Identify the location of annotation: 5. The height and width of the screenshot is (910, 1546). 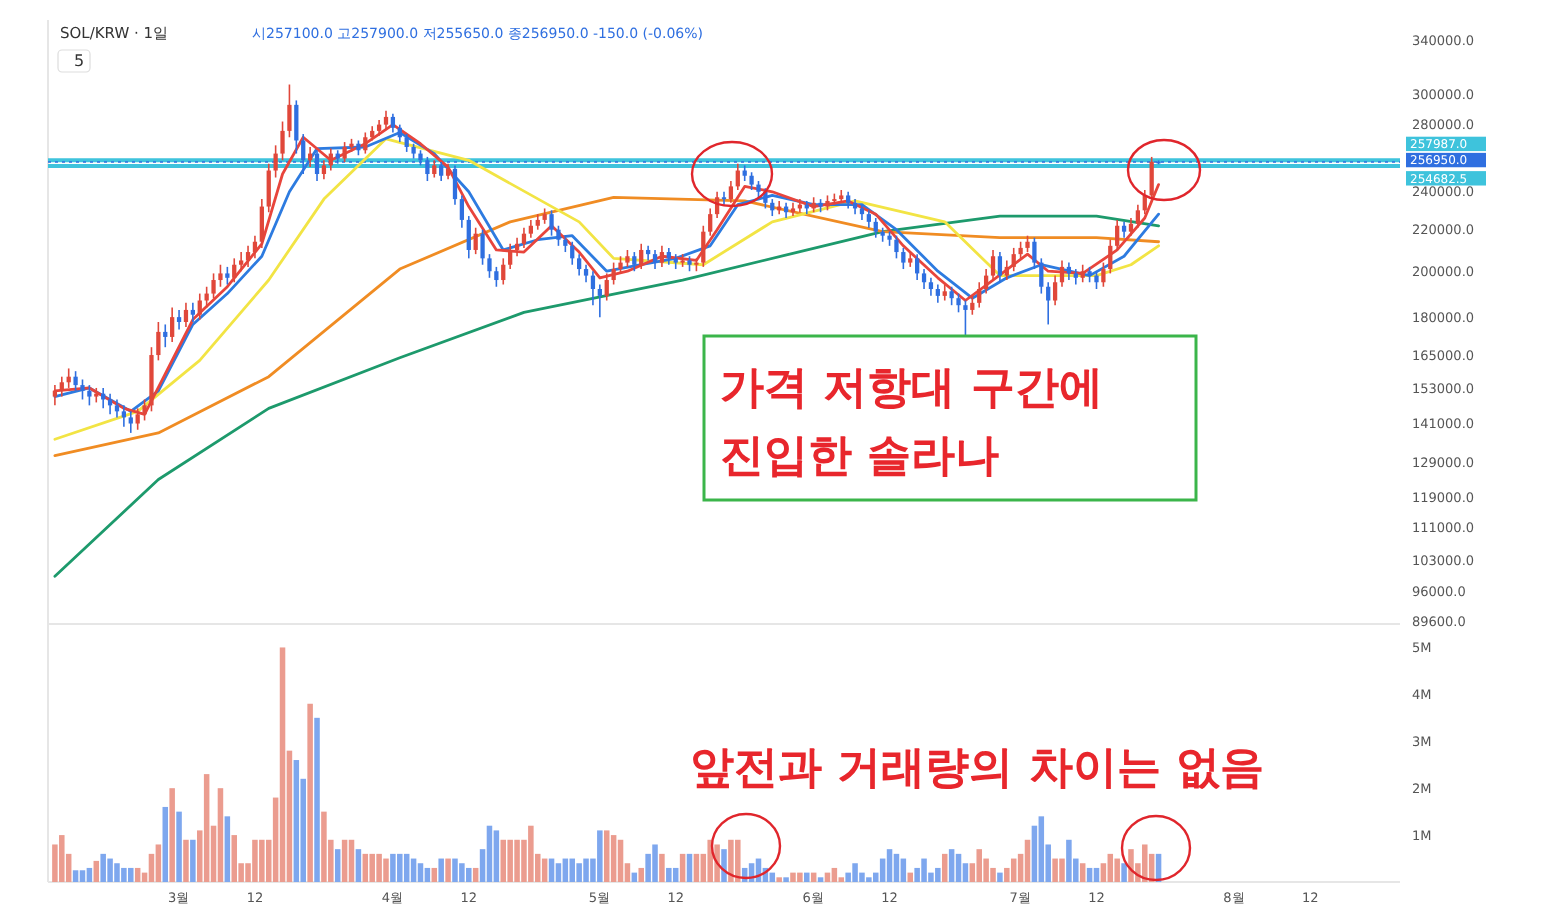
(79, 61).